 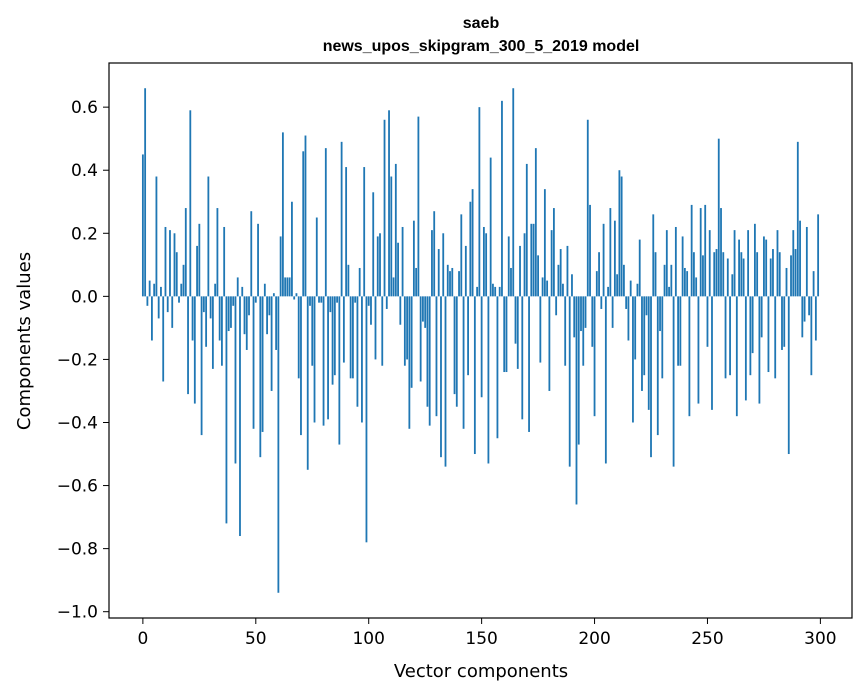 I want to click on y-tick-label: 0.2, so click(x=84, y=234).